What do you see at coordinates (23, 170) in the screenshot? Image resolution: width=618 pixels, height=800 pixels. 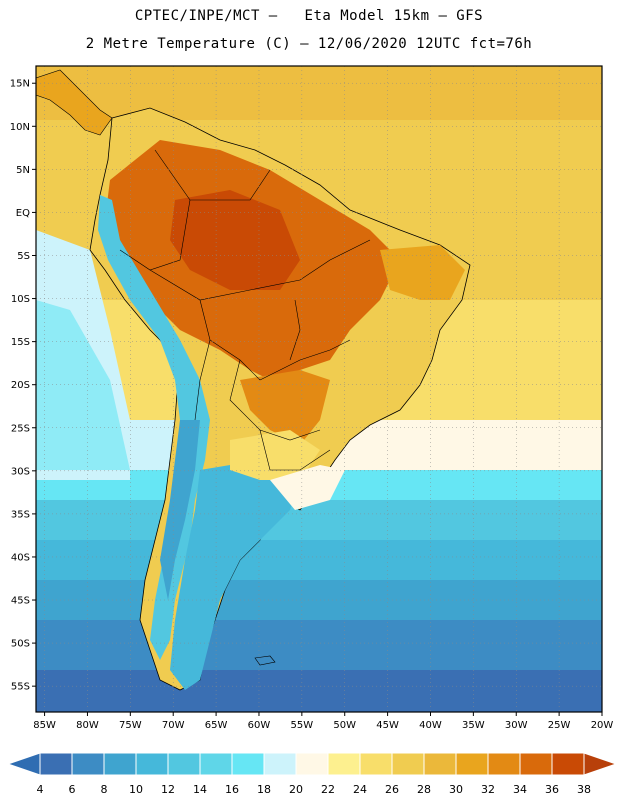 I see `lat-tick-label: 5N` at bounding box center [23, 170].